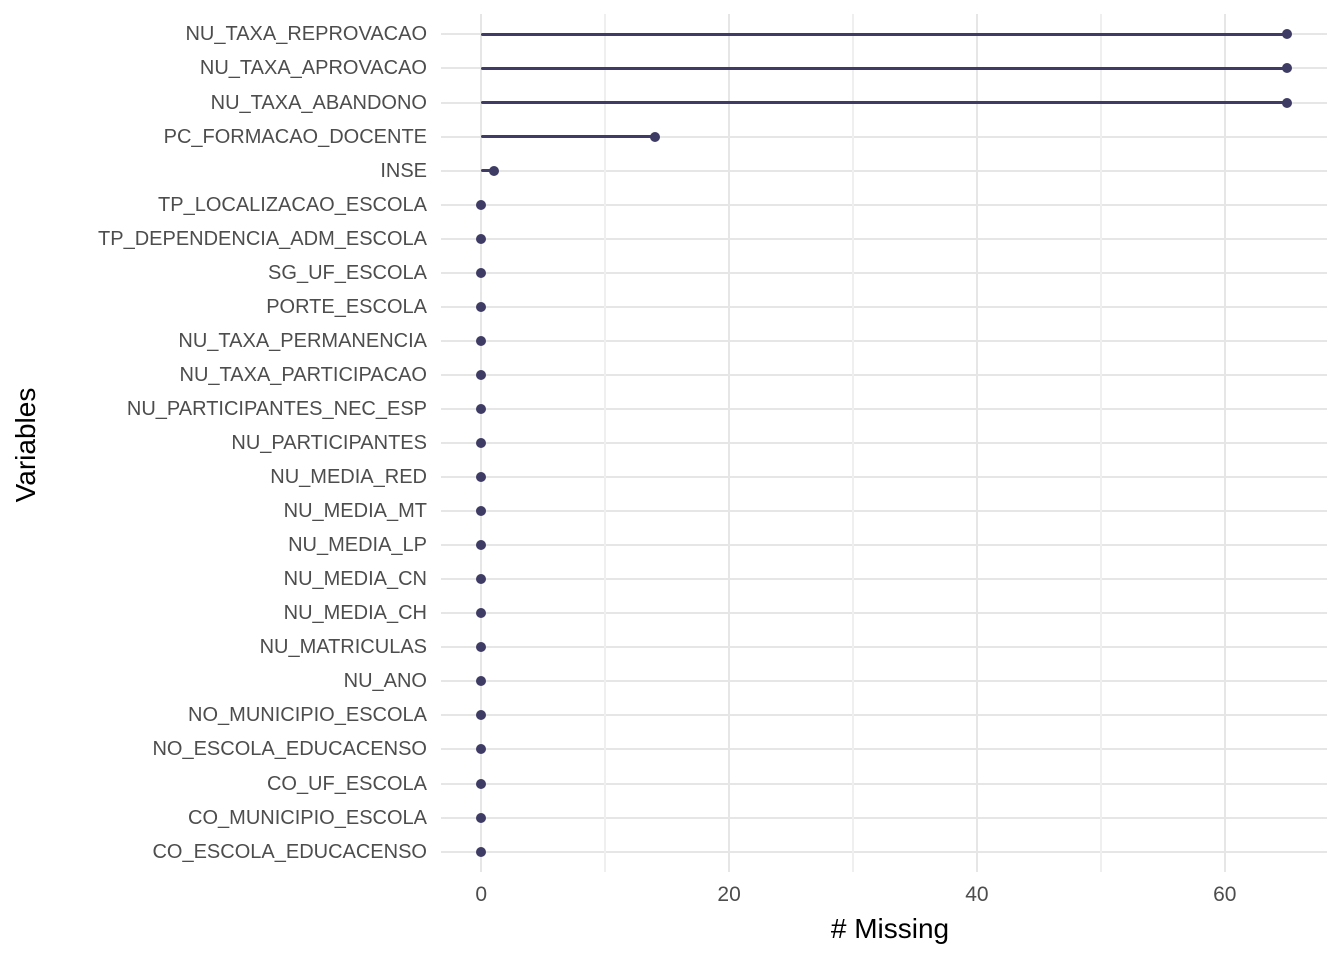 This screenshot has height=960, width=1344. I want to click on y-axis-label: NU_PARTICIPANTES, so click(329, 443).